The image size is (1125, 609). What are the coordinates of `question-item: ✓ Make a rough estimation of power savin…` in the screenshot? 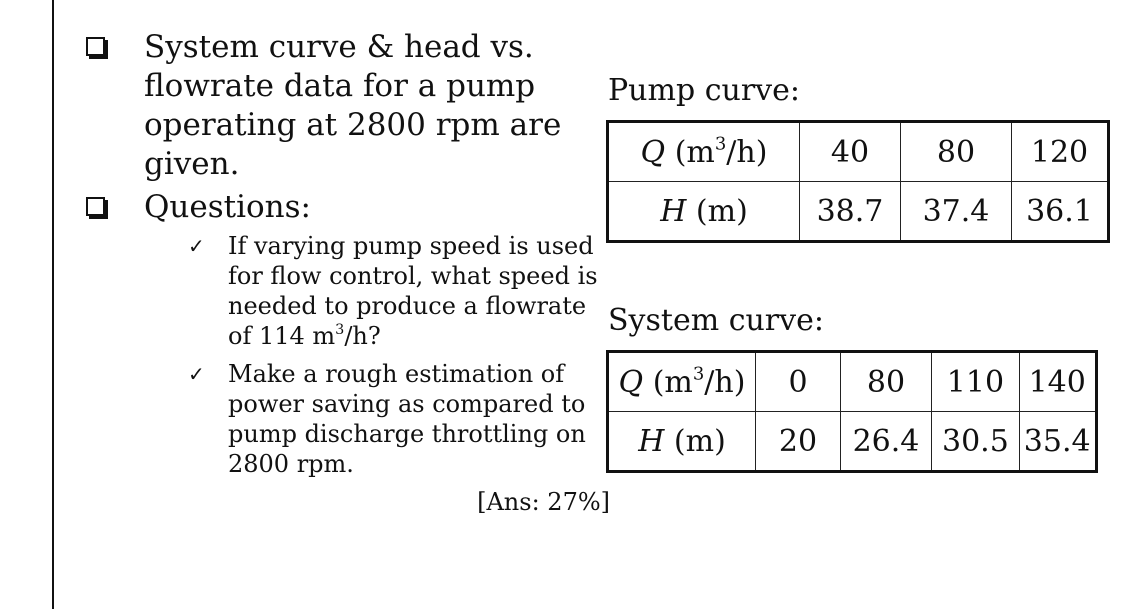 It's located at (402, 419).